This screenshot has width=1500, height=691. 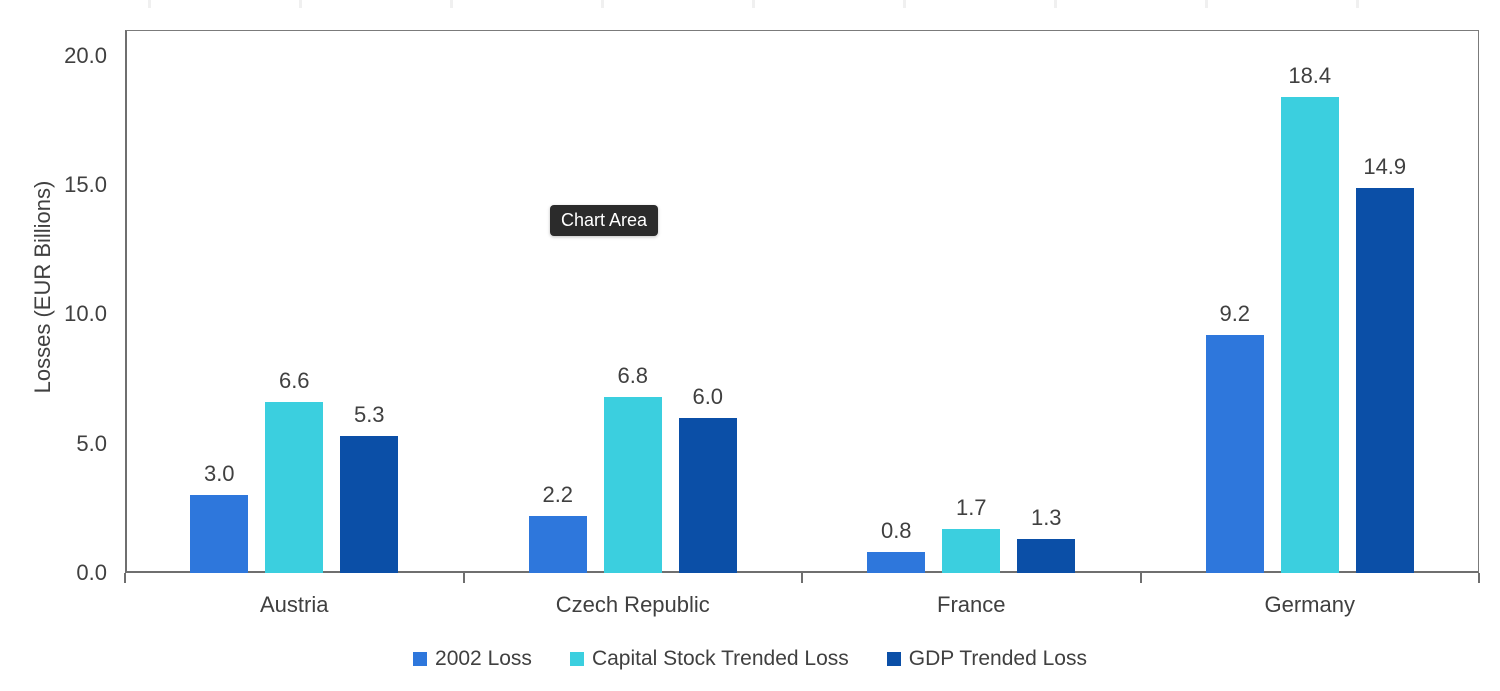 I want to click on legend-item-capital-stock-trended-loss: Capital Stock Trended Loss, so click(x=709, y=659).